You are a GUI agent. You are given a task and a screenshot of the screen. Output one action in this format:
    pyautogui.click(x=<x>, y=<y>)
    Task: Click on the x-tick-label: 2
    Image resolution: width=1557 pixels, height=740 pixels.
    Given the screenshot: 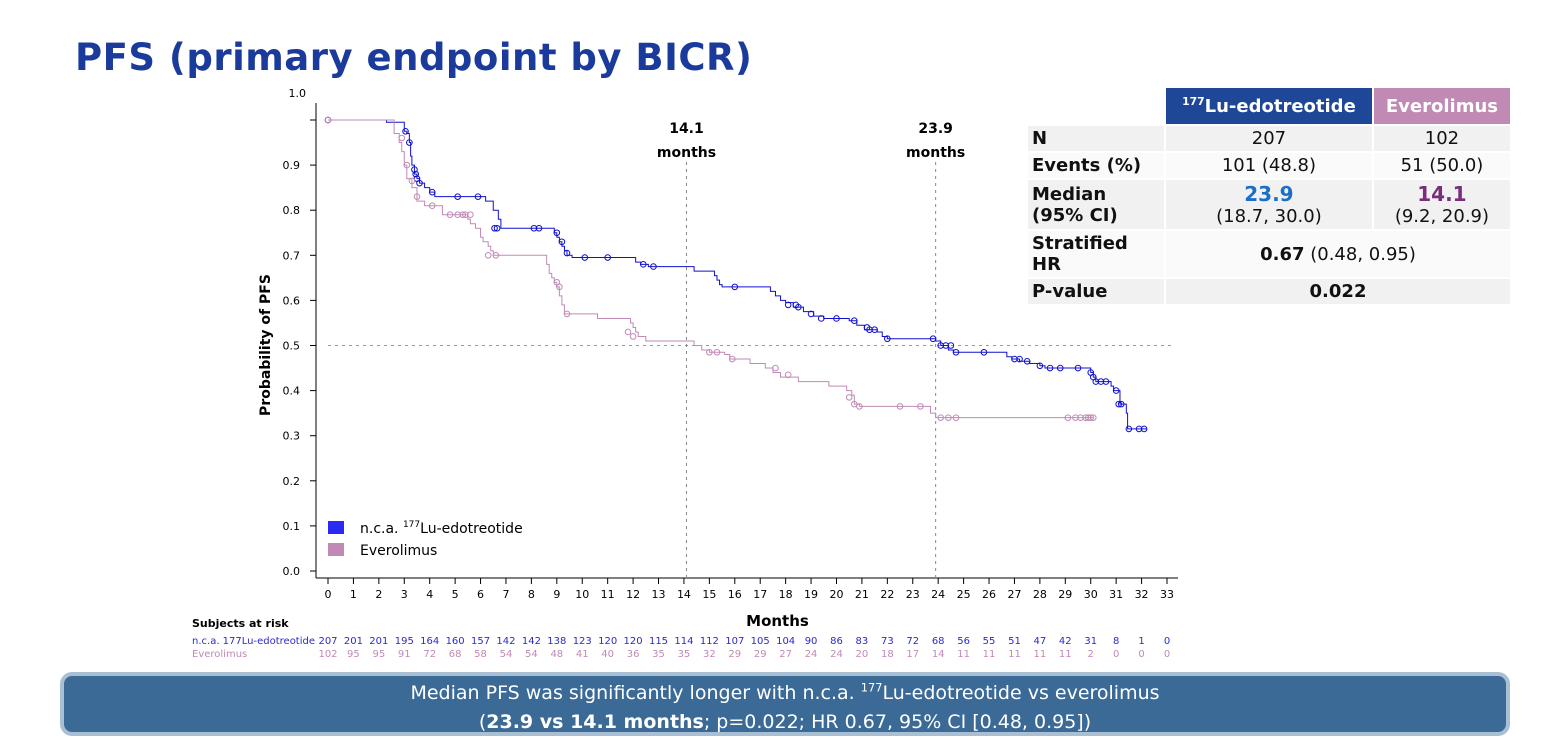 What is the action you would take?
    pyautogui.click(x=378, y=594)
    